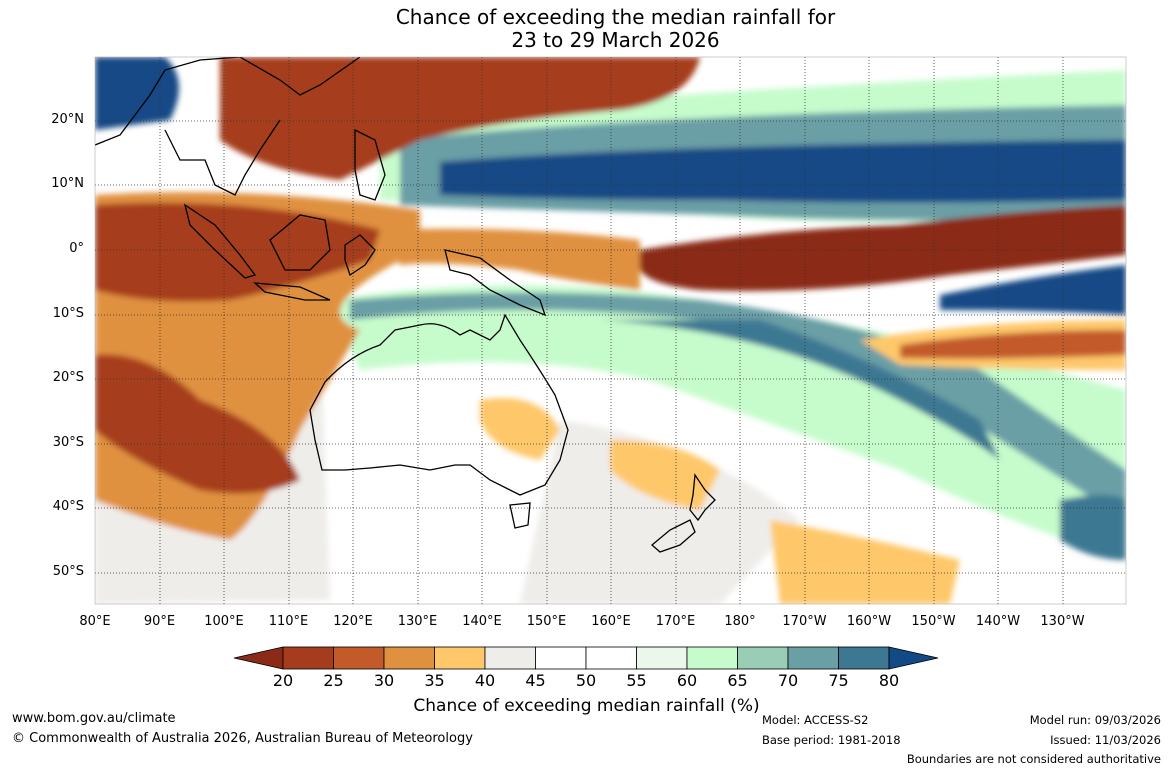 Image resolution: width=1173 pixels, height=770 pixels. Describe the element at coordinates (889, 680) in the screenshot. I see `colorbar-tick: 80` at that location.